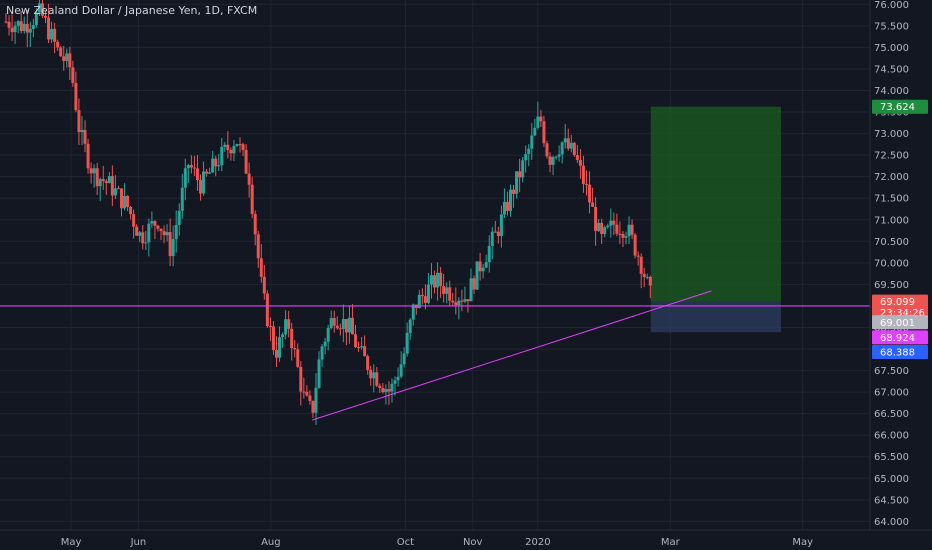  What do you see at coordinates (671, 542) in the screenshot?
I see `time-tick-label: Mar` at bounding box center [671, 542].